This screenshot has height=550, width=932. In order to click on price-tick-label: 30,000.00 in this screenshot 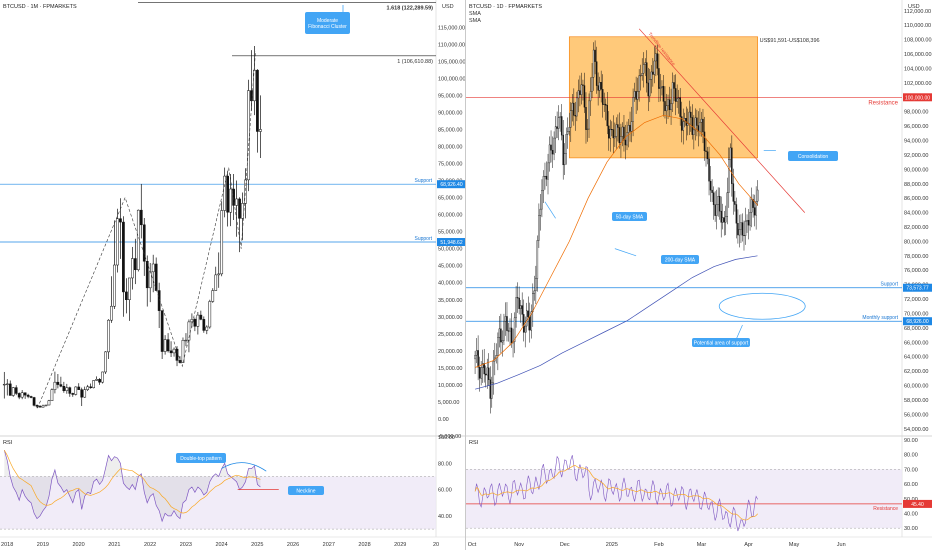, I will do `click(450, 318)`.